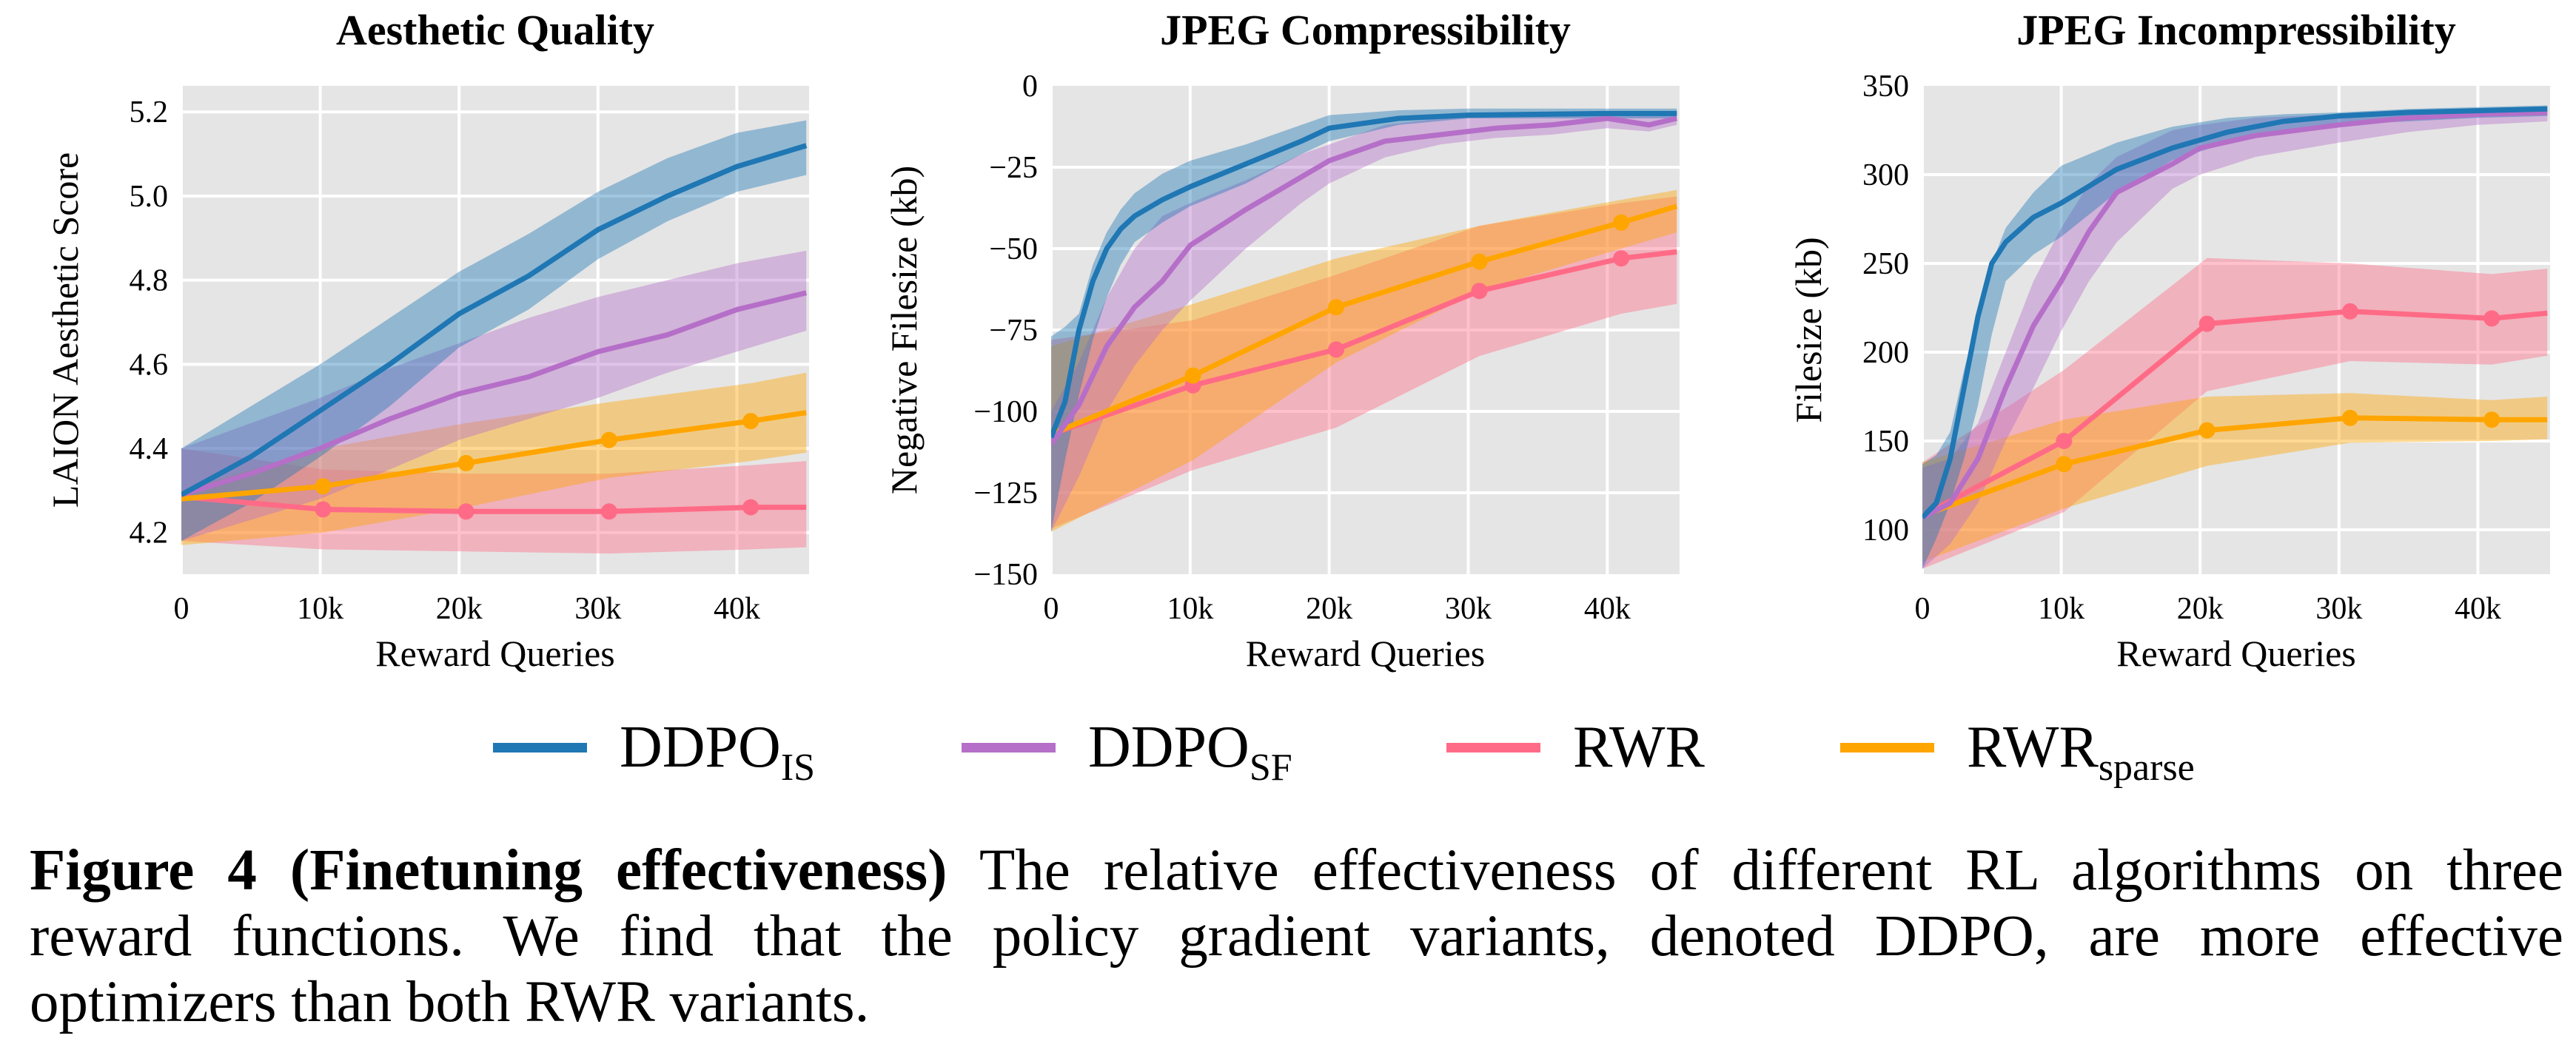 This screenshot has height=1064, width=2576. I want to click on y-tick-label: −50, so click(1013, 249).